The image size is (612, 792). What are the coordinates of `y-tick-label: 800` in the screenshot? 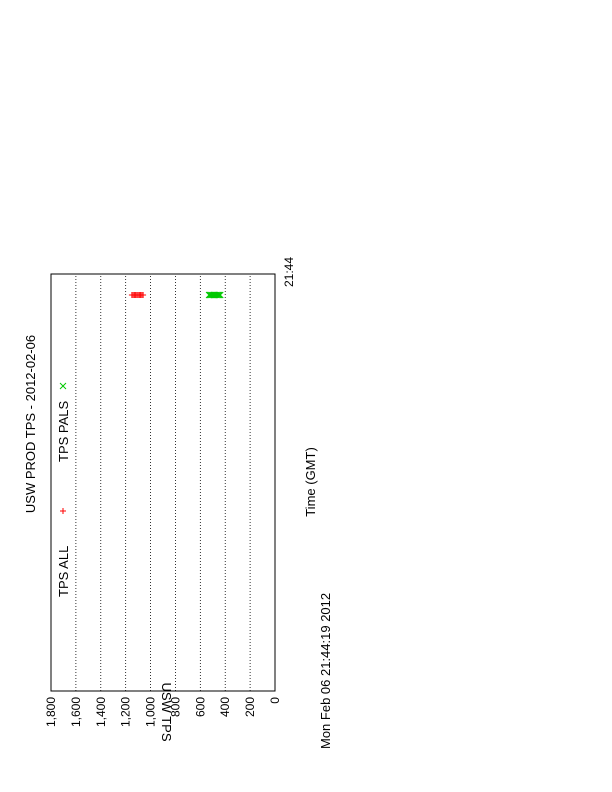 It's located at (175, 707).